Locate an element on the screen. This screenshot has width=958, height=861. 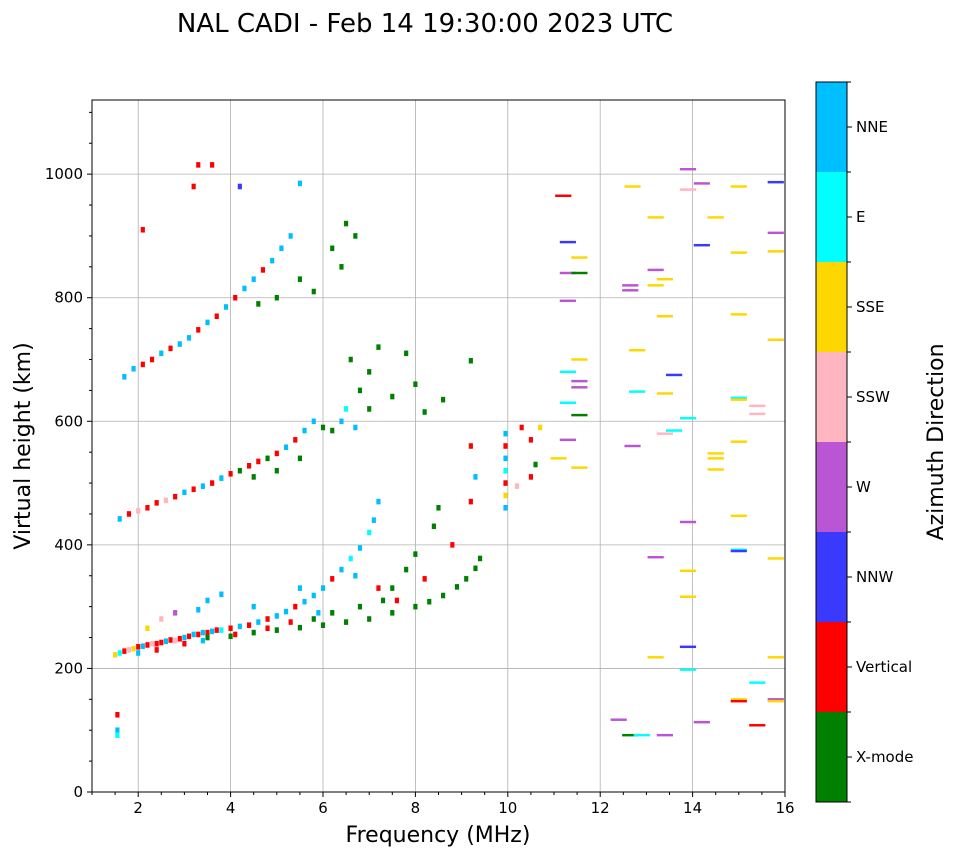
colorbar-tick-label: NNE is located at coordinates (872, 127).